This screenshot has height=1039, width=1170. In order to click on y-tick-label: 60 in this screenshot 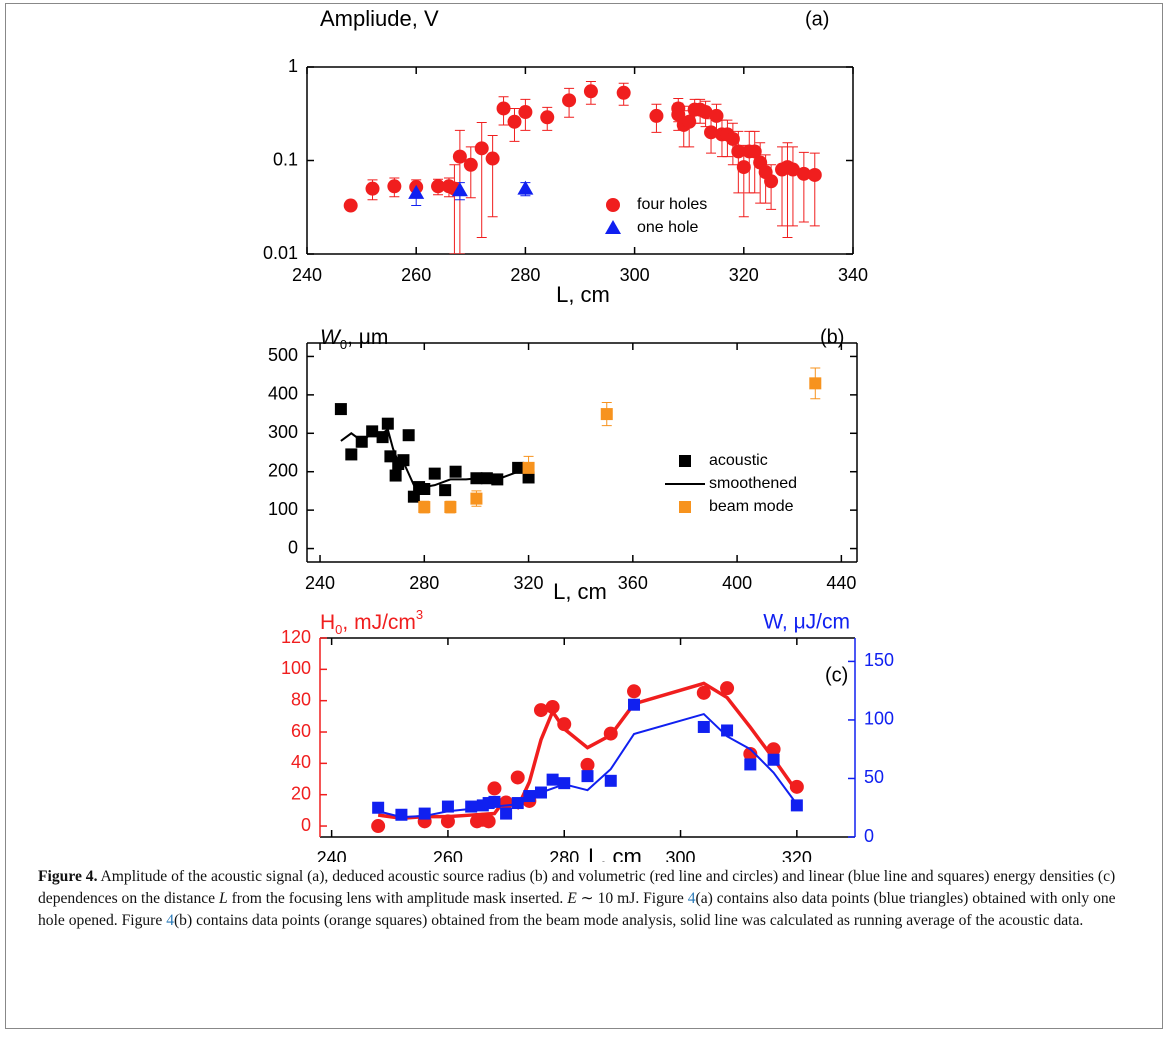, I will do `click(301, 731)`.